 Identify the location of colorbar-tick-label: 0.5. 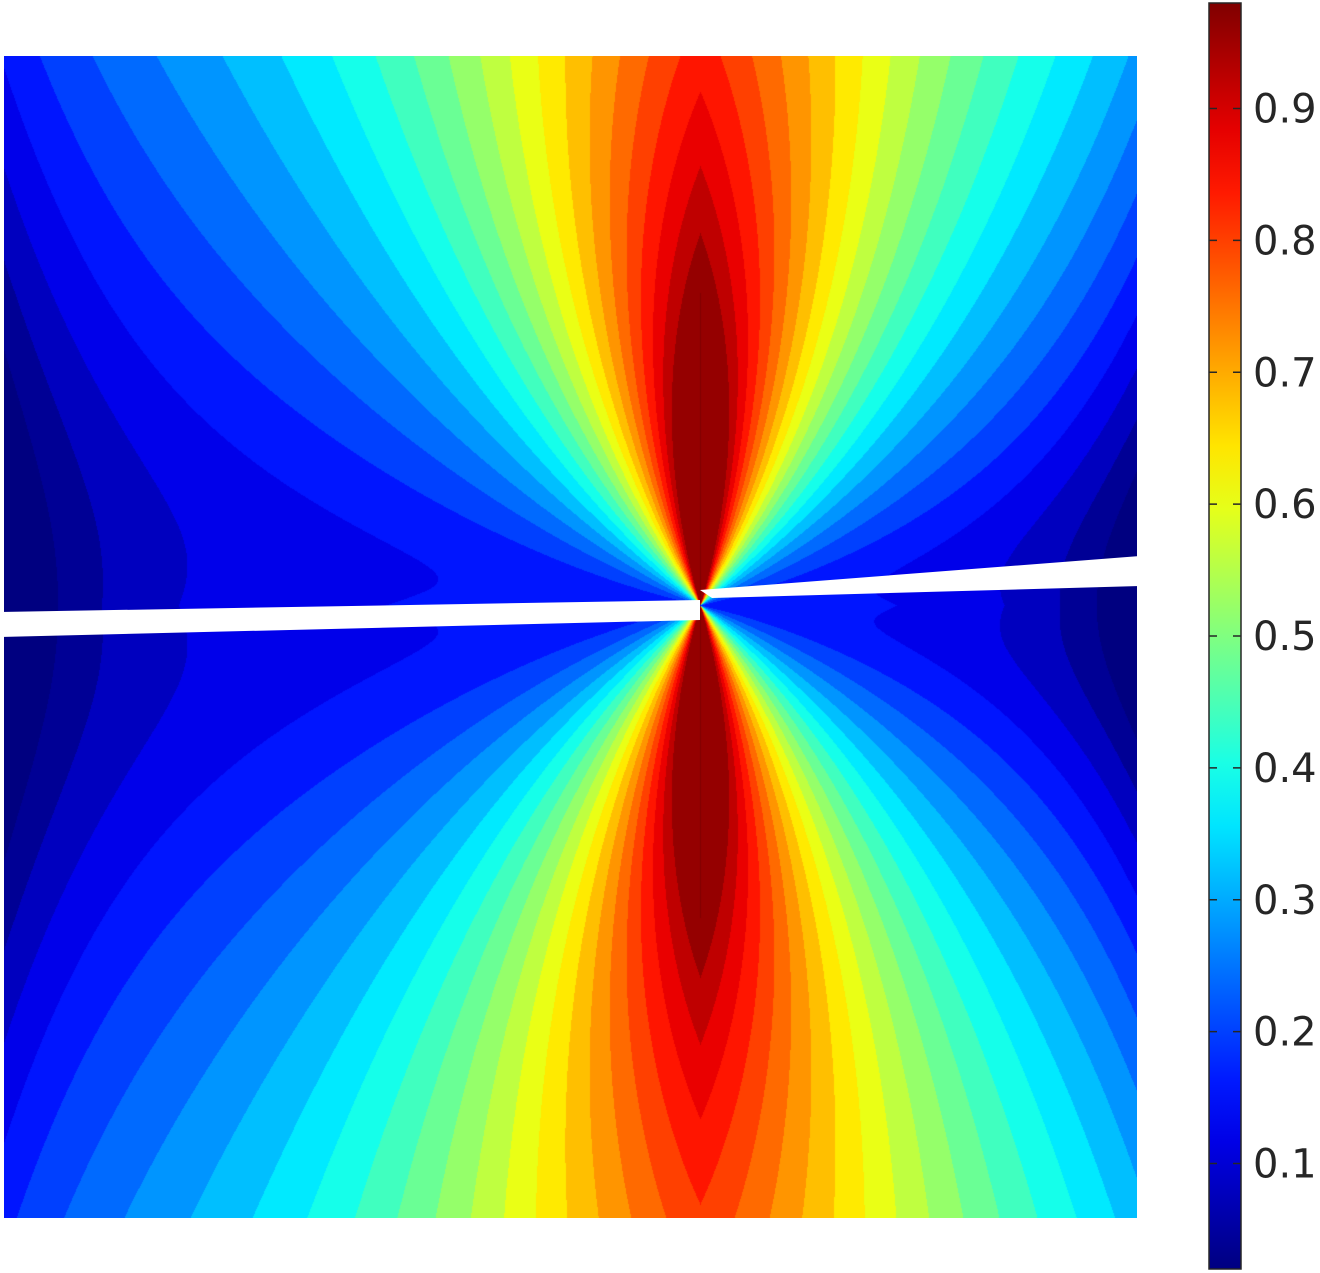
(1285, 637).